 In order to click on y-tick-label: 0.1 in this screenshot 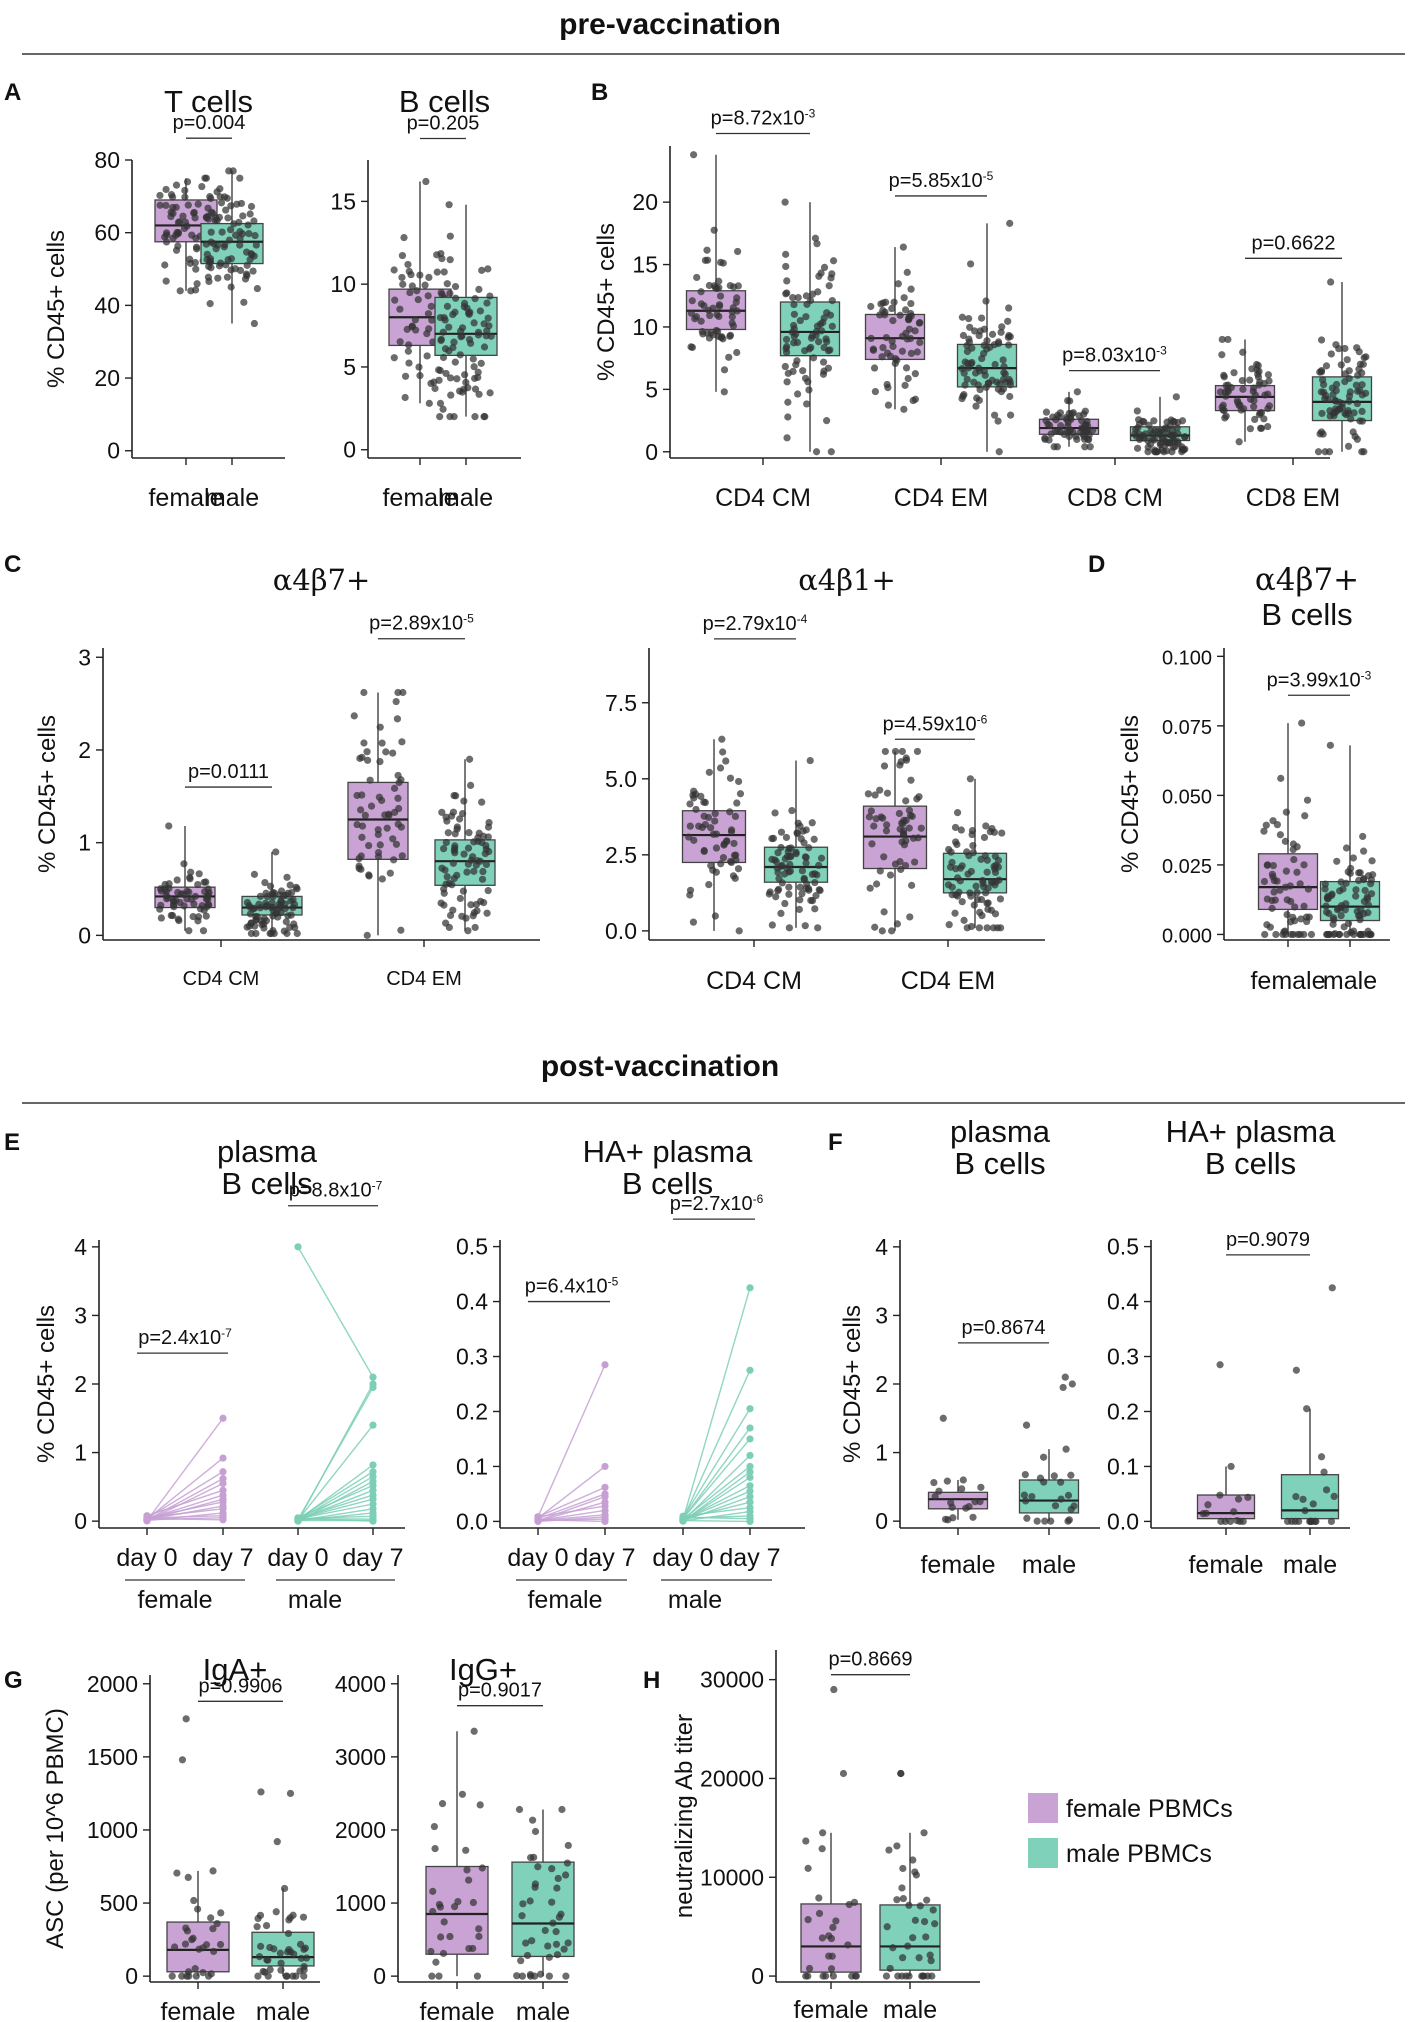, I will do `click(472, 1466)`.